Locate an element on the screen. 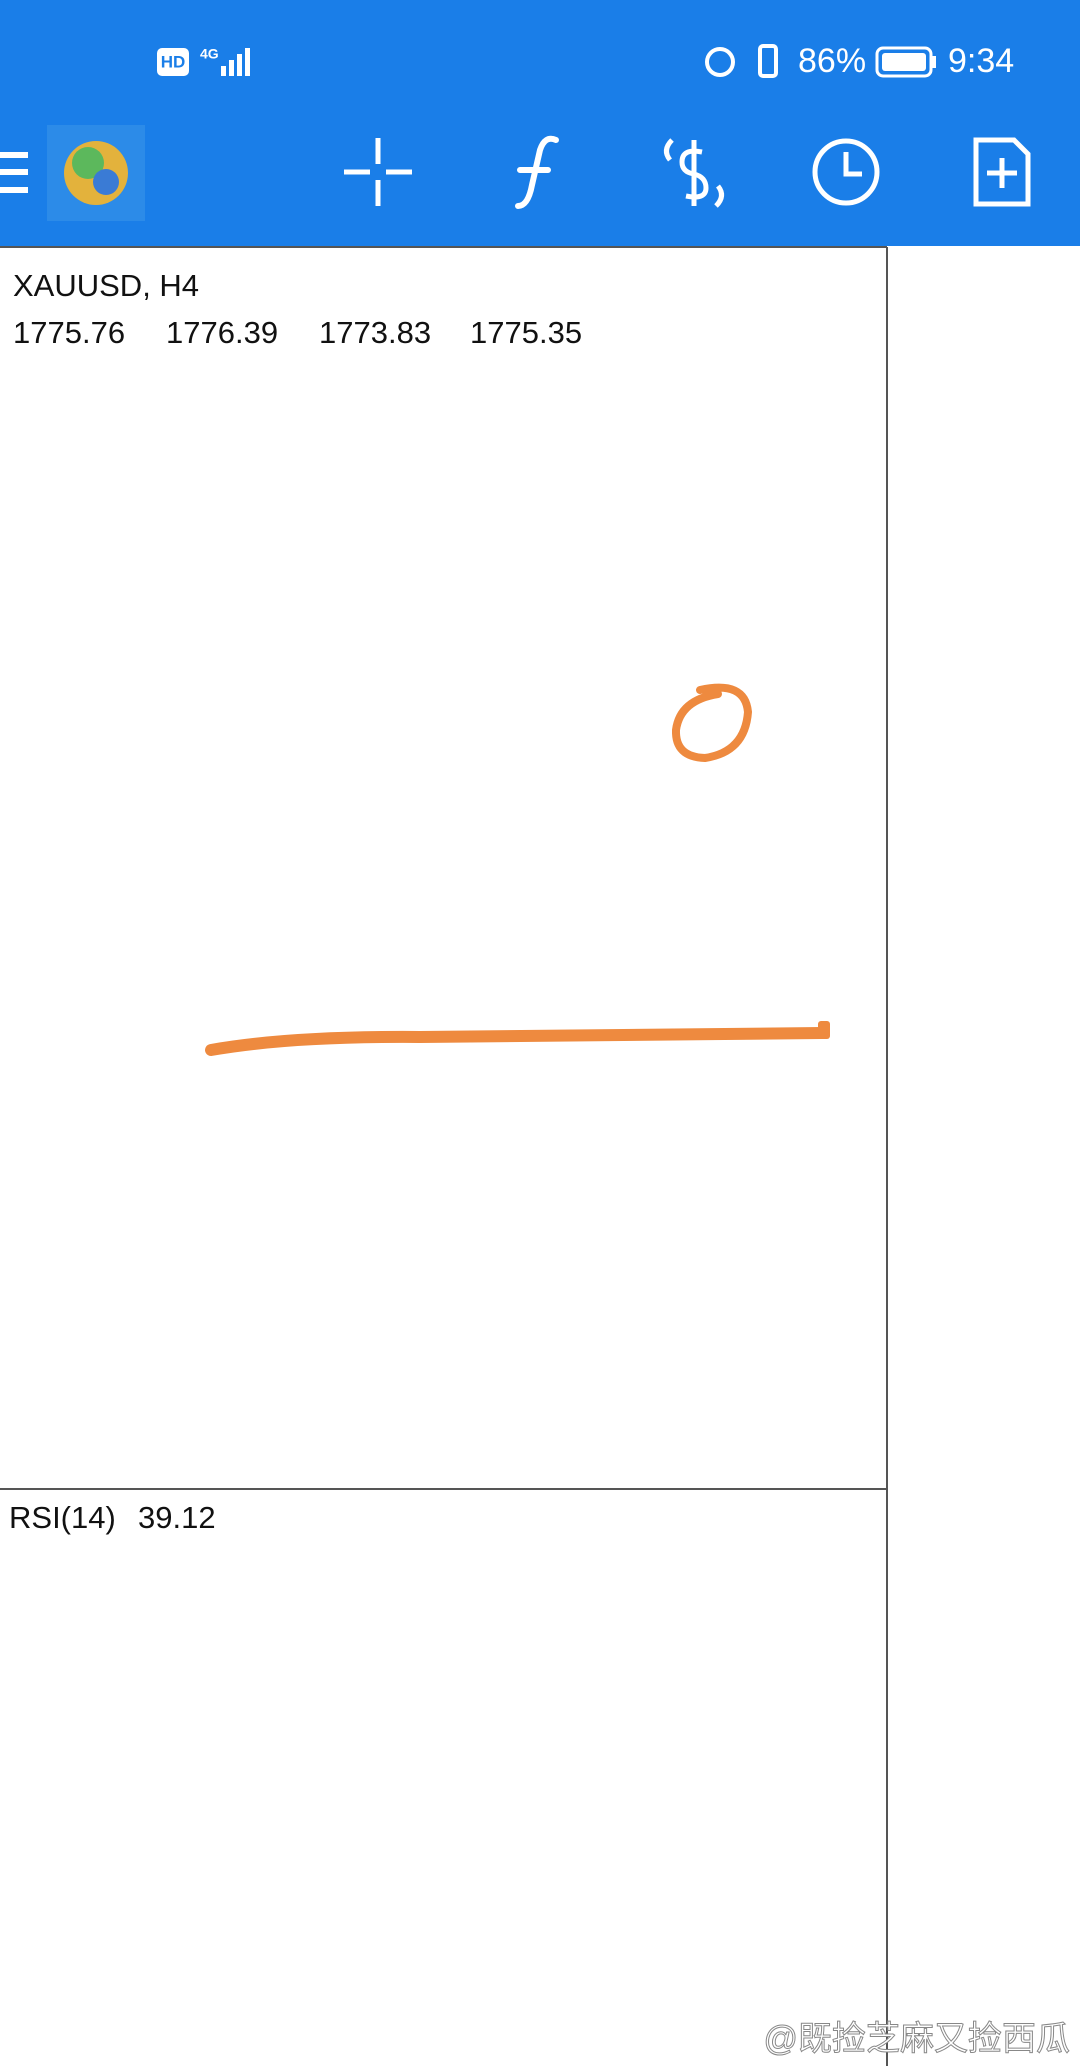 The image size is (1080, 2066). ohlc-open: 1775.76 is located at coordinates (69, 332).